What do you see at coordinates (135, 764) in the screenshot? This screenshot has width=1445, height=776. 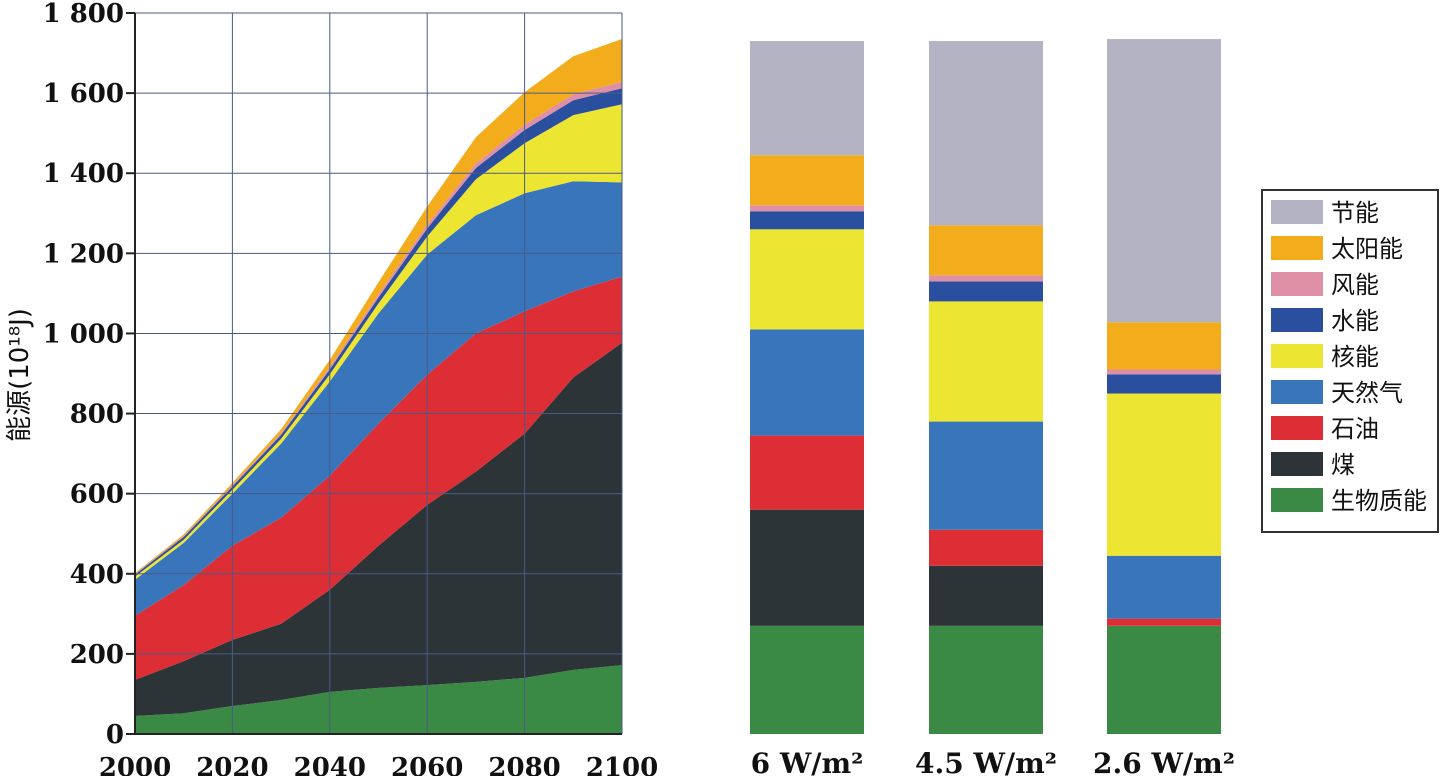 I see `x-tick-label: 2000` at bounding box center [135, 764].